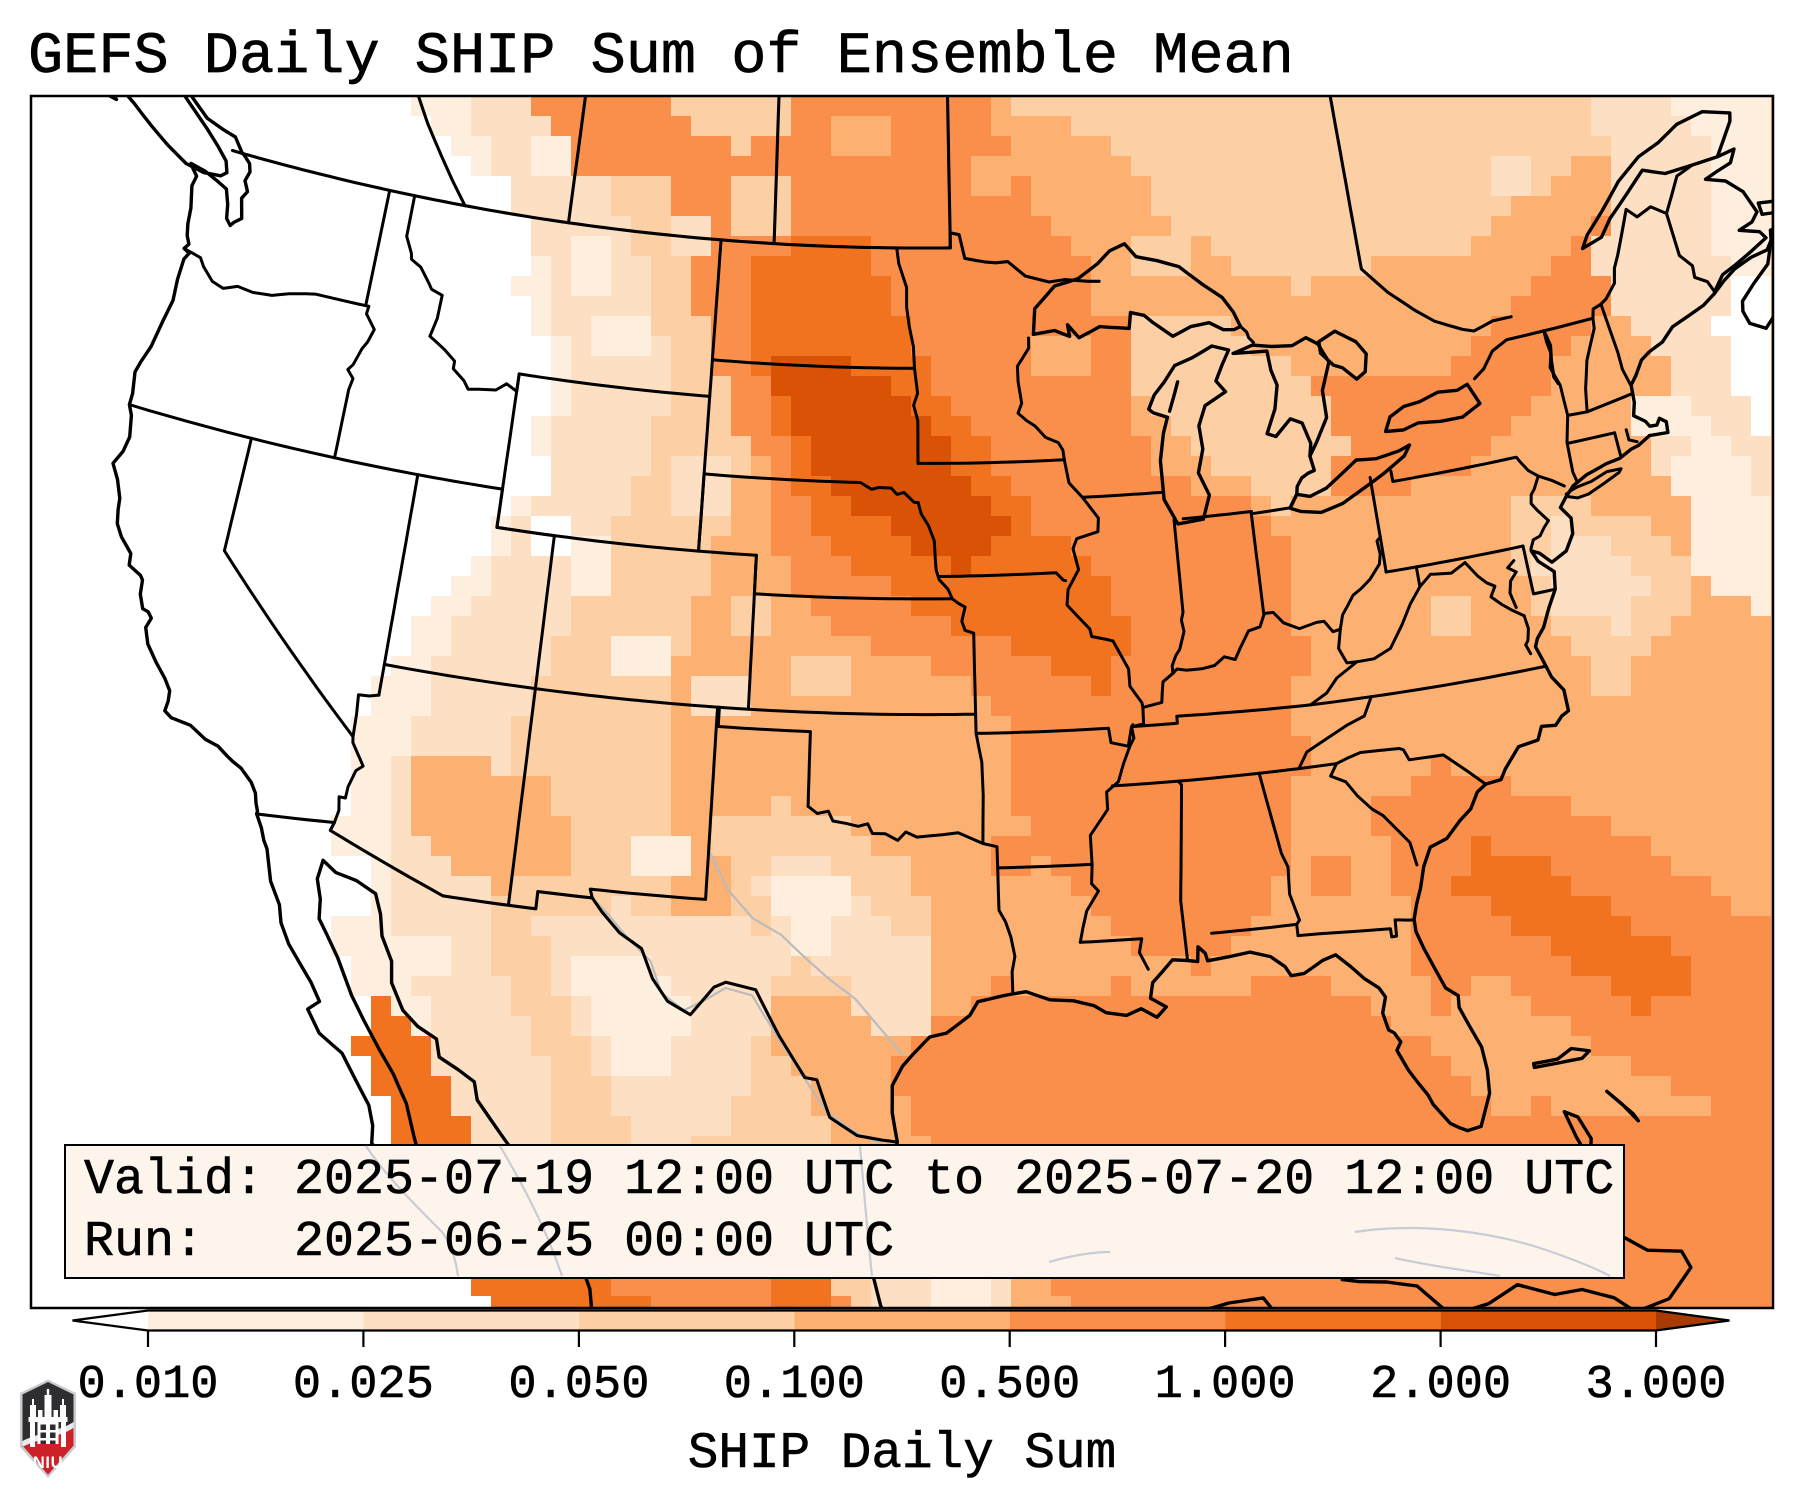 The height and width of the screenshot is (1500, 1803). What do you see at coordinates (578, 1385) in the screenshot?
I see `svg-text: 0.050` at bounding box center [578, 1385].